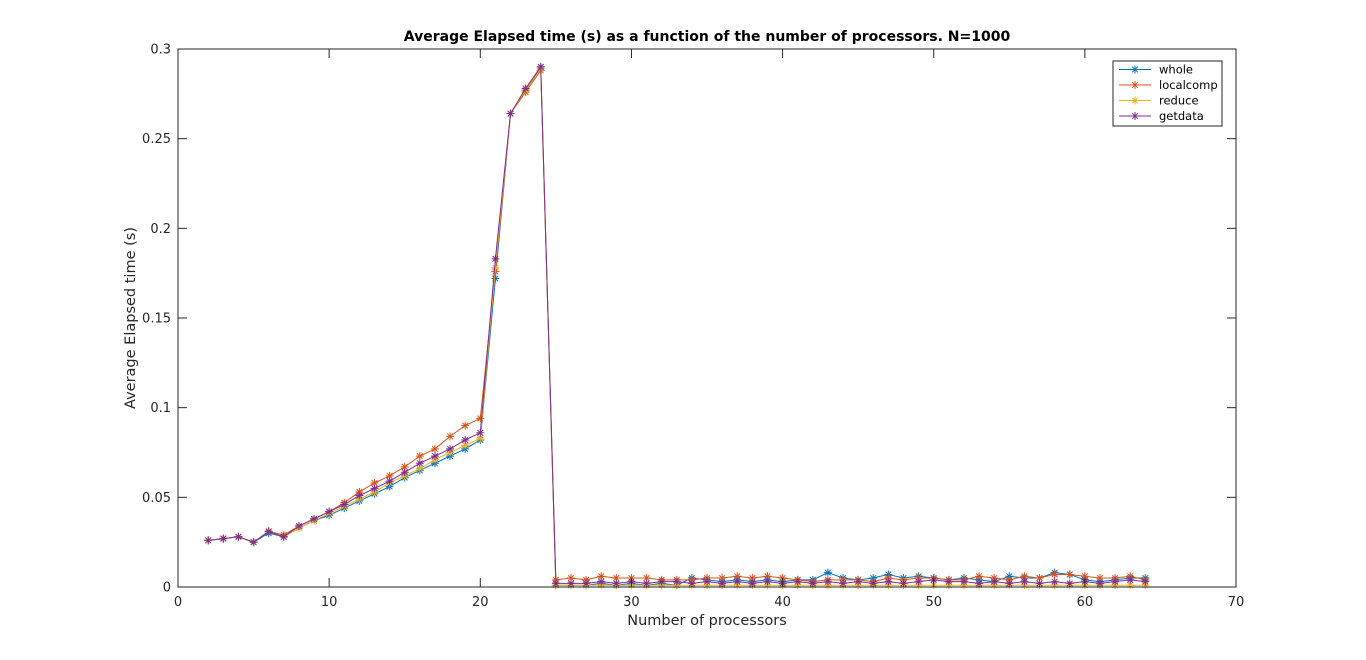  What do you see at coordinates (160, 408) in the screenshot?
I see `y-tick-label: 0.1` at bounding box center [160, 408].